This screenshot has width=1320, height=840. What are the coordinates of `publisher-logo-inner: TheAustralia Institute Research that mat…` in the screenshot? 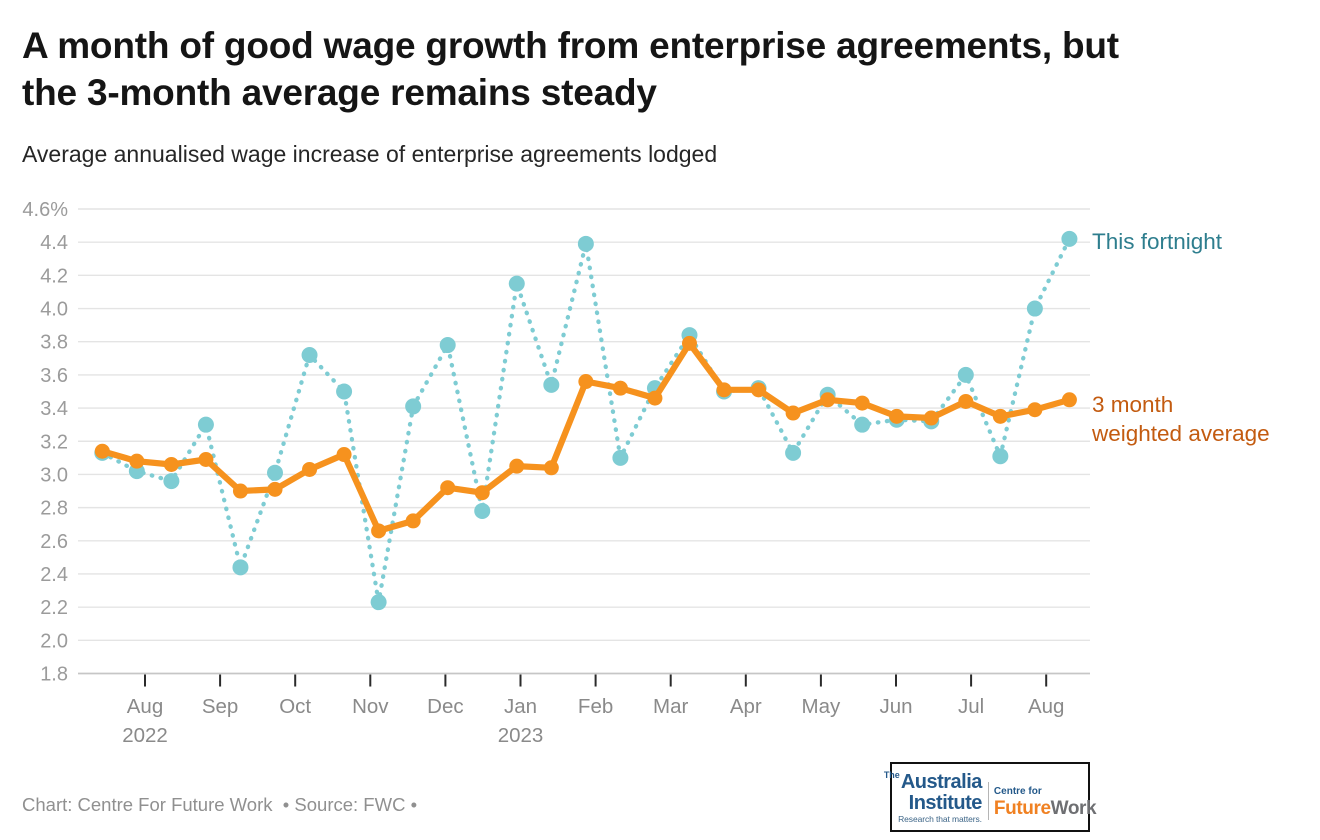 It's located at (990, 796).